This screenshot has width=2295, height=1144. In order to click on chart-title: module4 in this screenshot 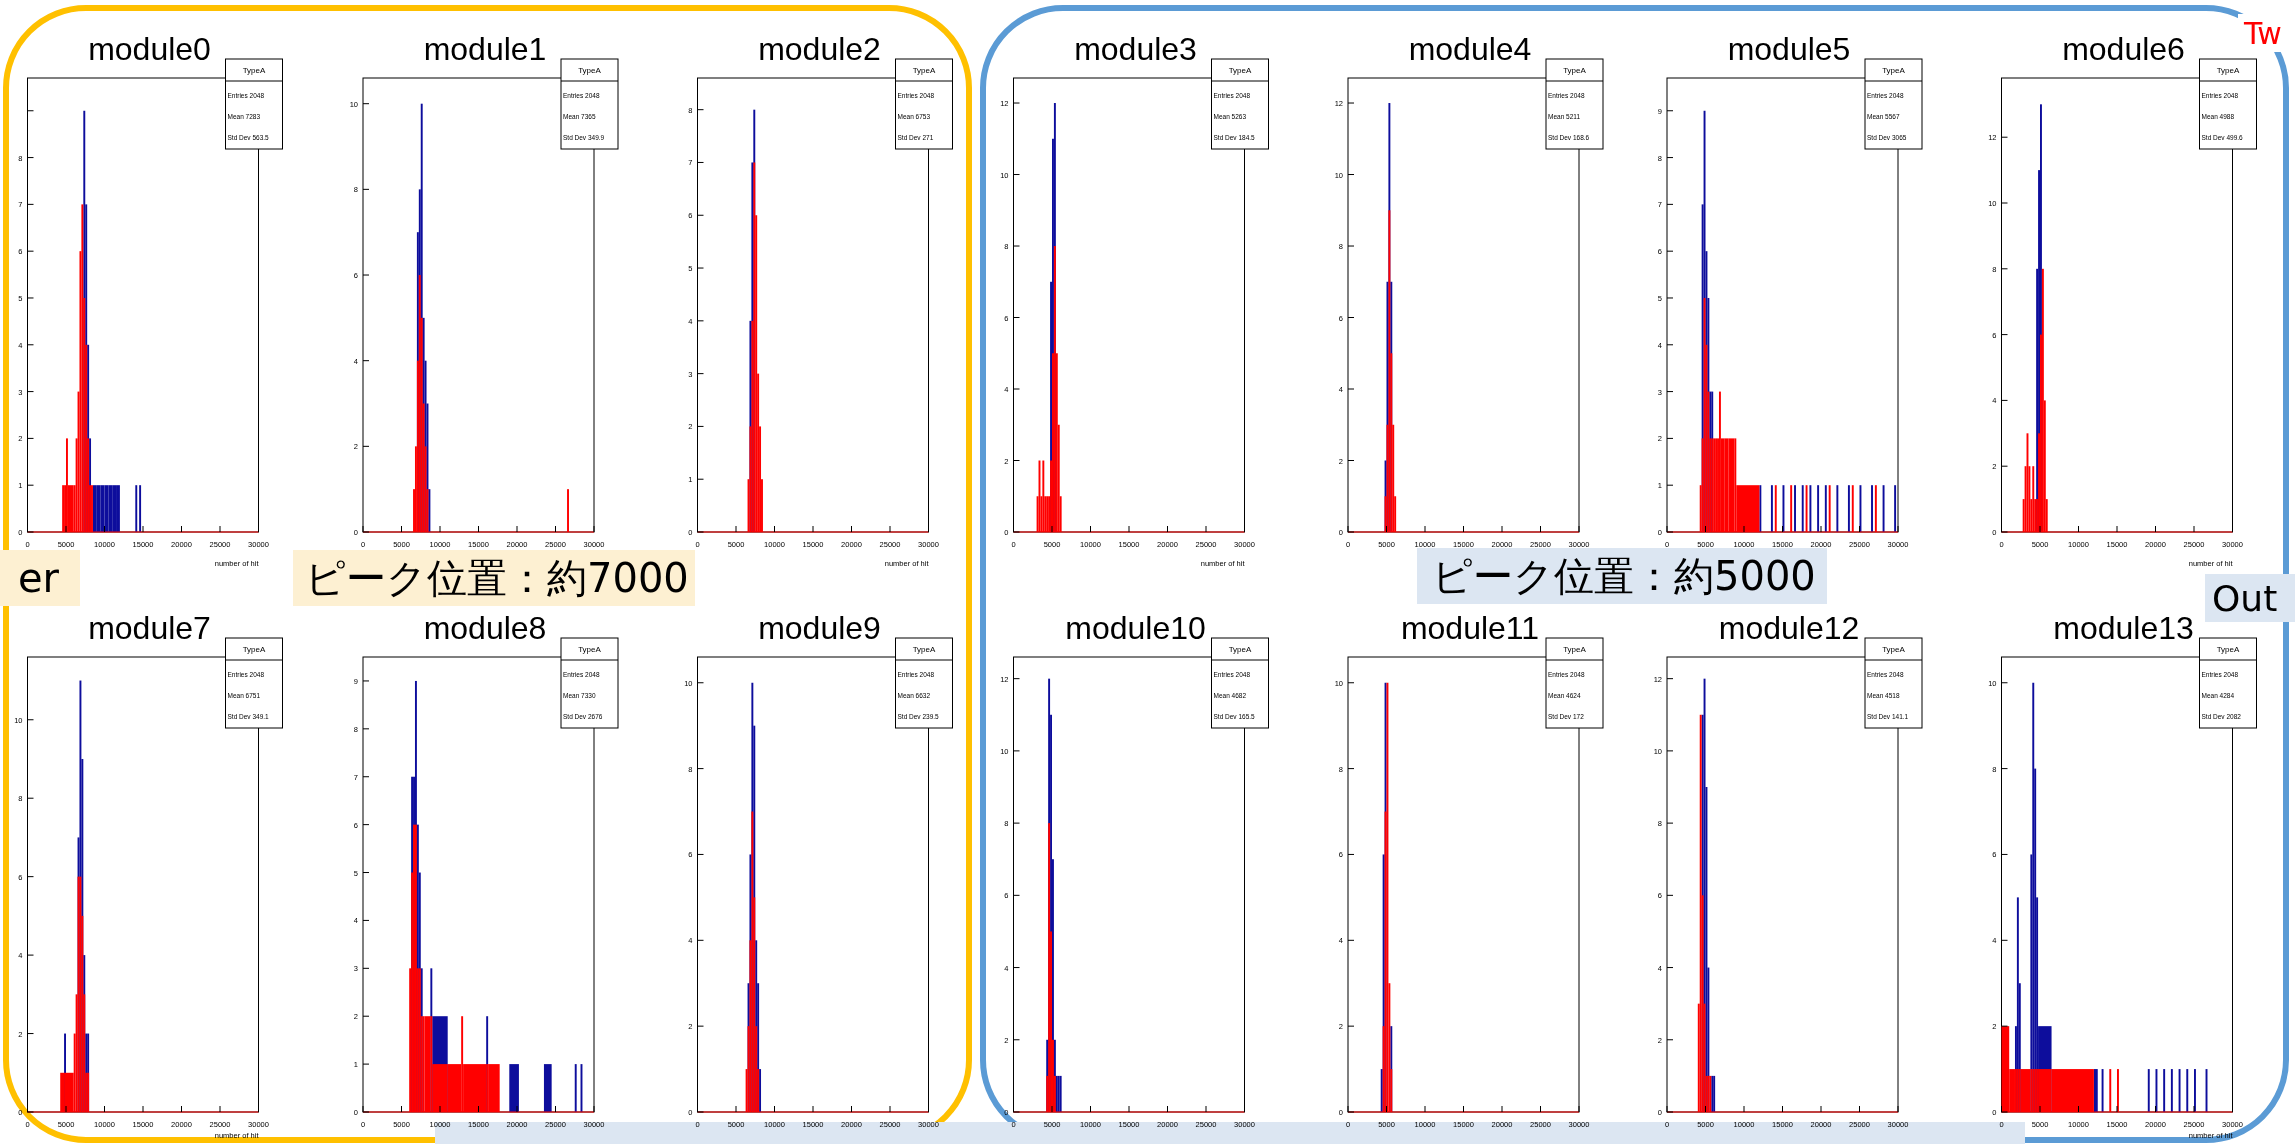, I will do `click(1470, 49)`.